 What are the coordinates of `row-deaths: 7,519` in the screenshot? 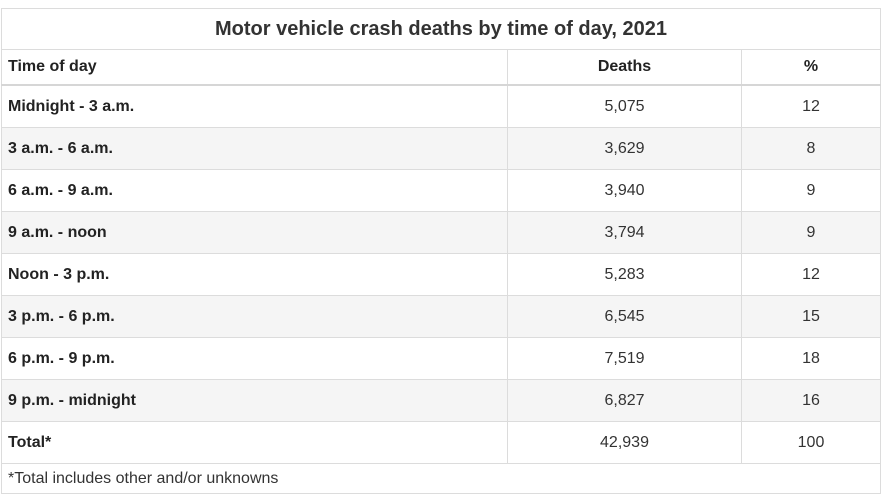 It's located at (624, 358).